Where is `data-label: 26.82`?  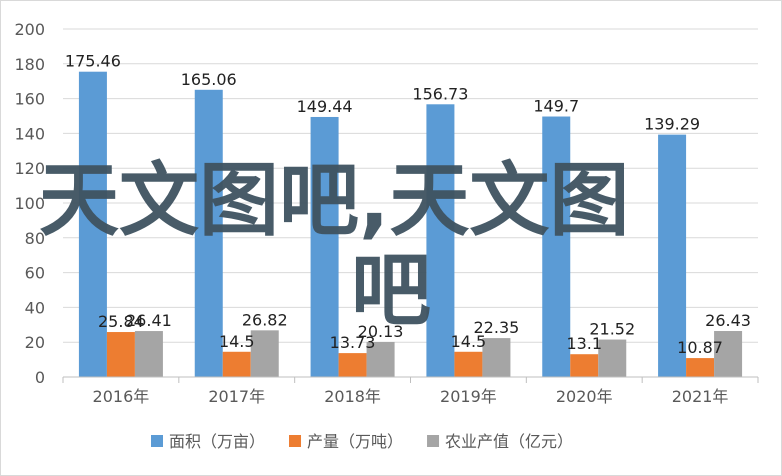
data-label: 26.82 is located at coordinates (265, 319).